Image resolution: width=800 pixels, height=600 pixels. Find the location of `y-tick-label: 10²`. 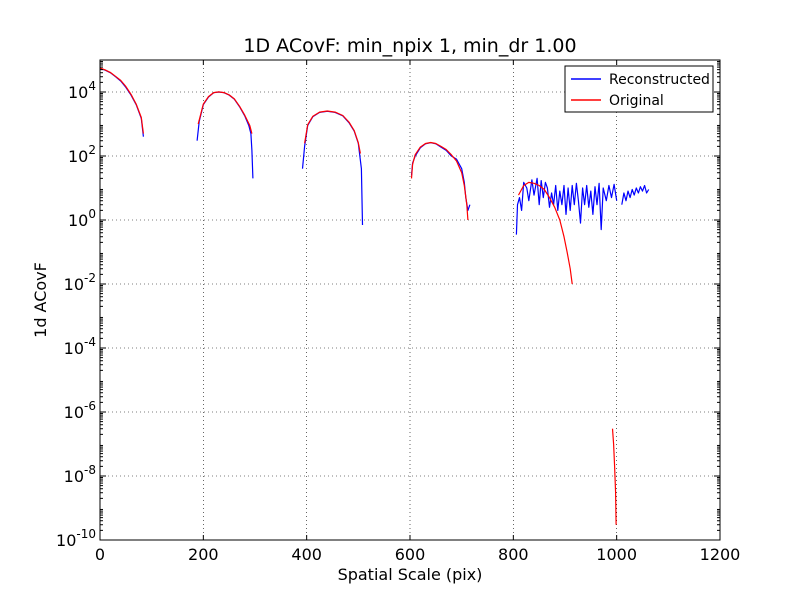

y-tick-label: 10² is located at coordinates (82, 154).